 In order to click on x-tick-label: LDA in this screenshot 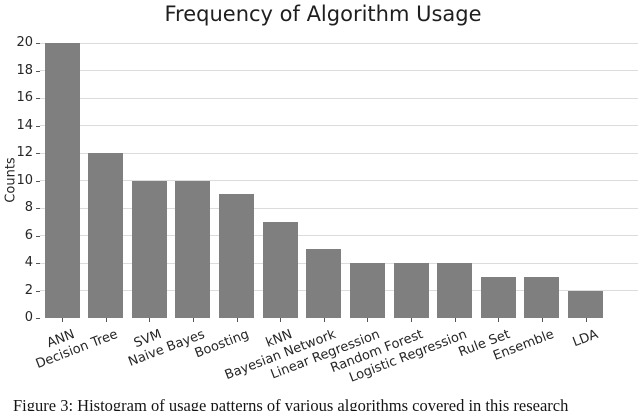, I will do `click(585, 339)`.